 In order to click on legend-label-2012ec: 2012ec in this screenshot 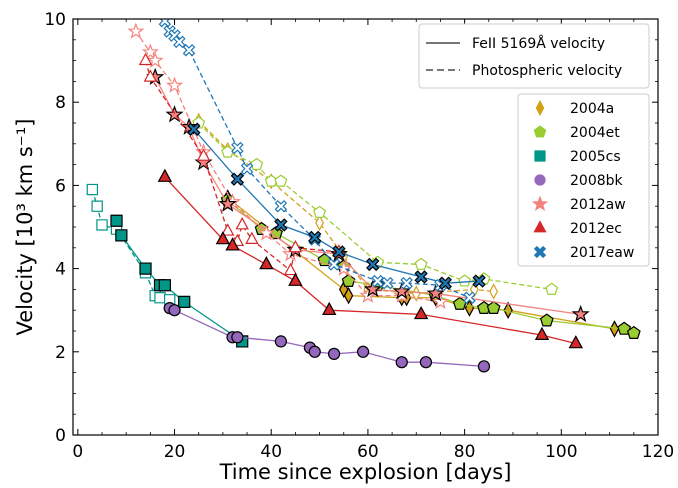, I will do `click(596, 229)`.